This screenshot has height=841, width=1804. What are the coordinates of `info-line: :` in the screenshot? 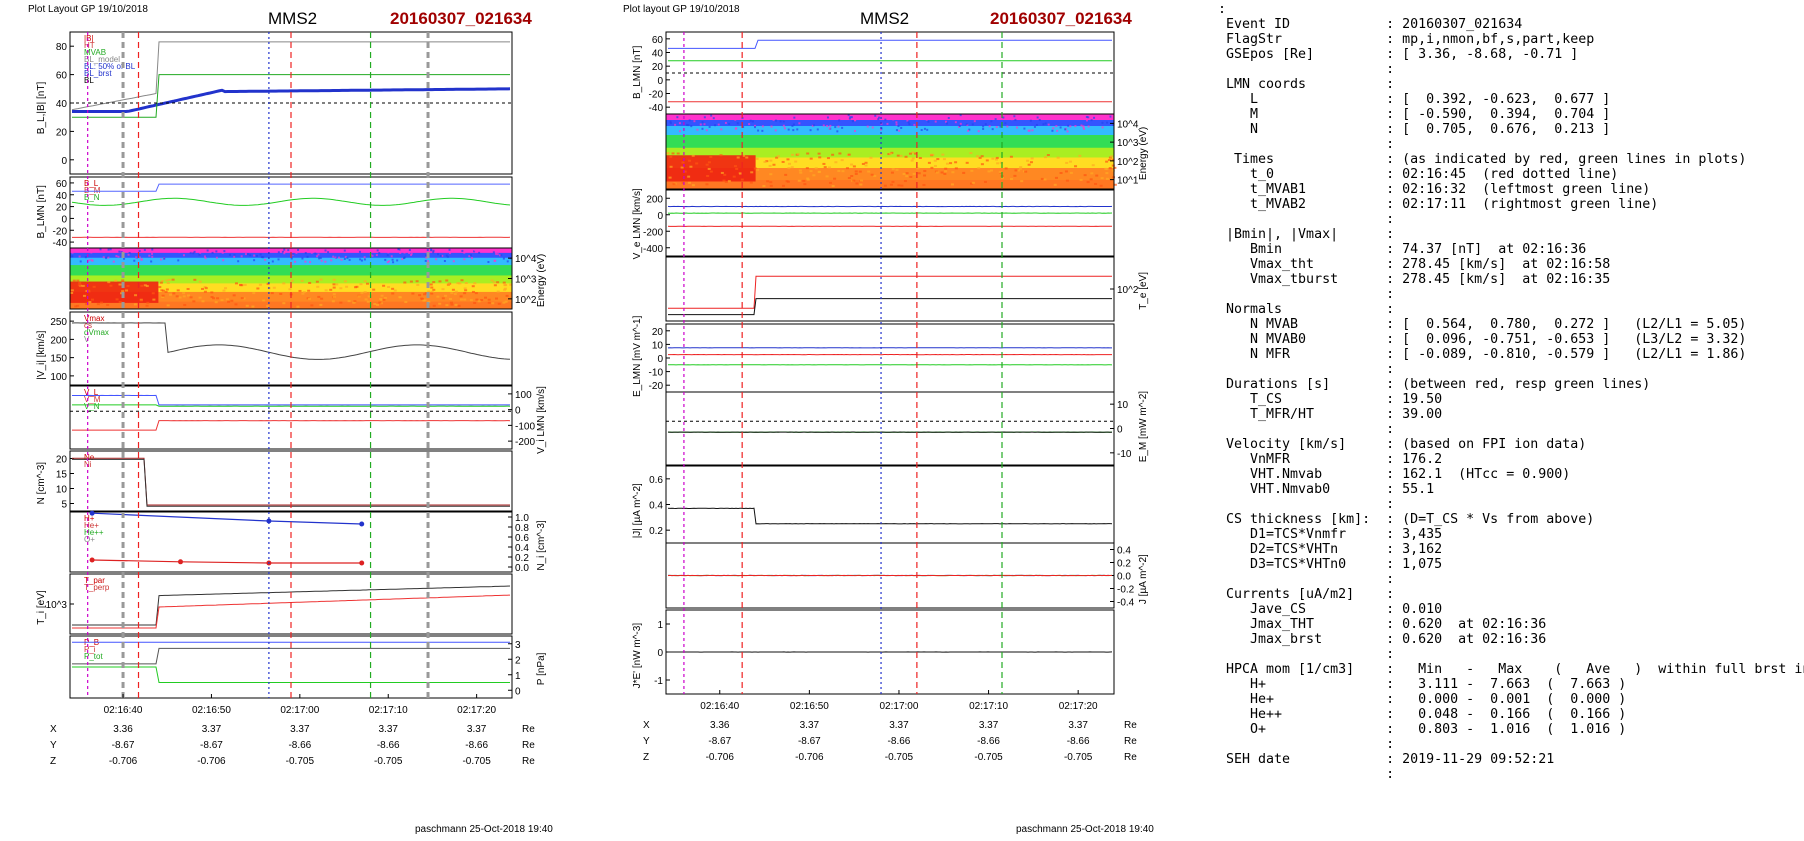 It's located at (1306, 294).